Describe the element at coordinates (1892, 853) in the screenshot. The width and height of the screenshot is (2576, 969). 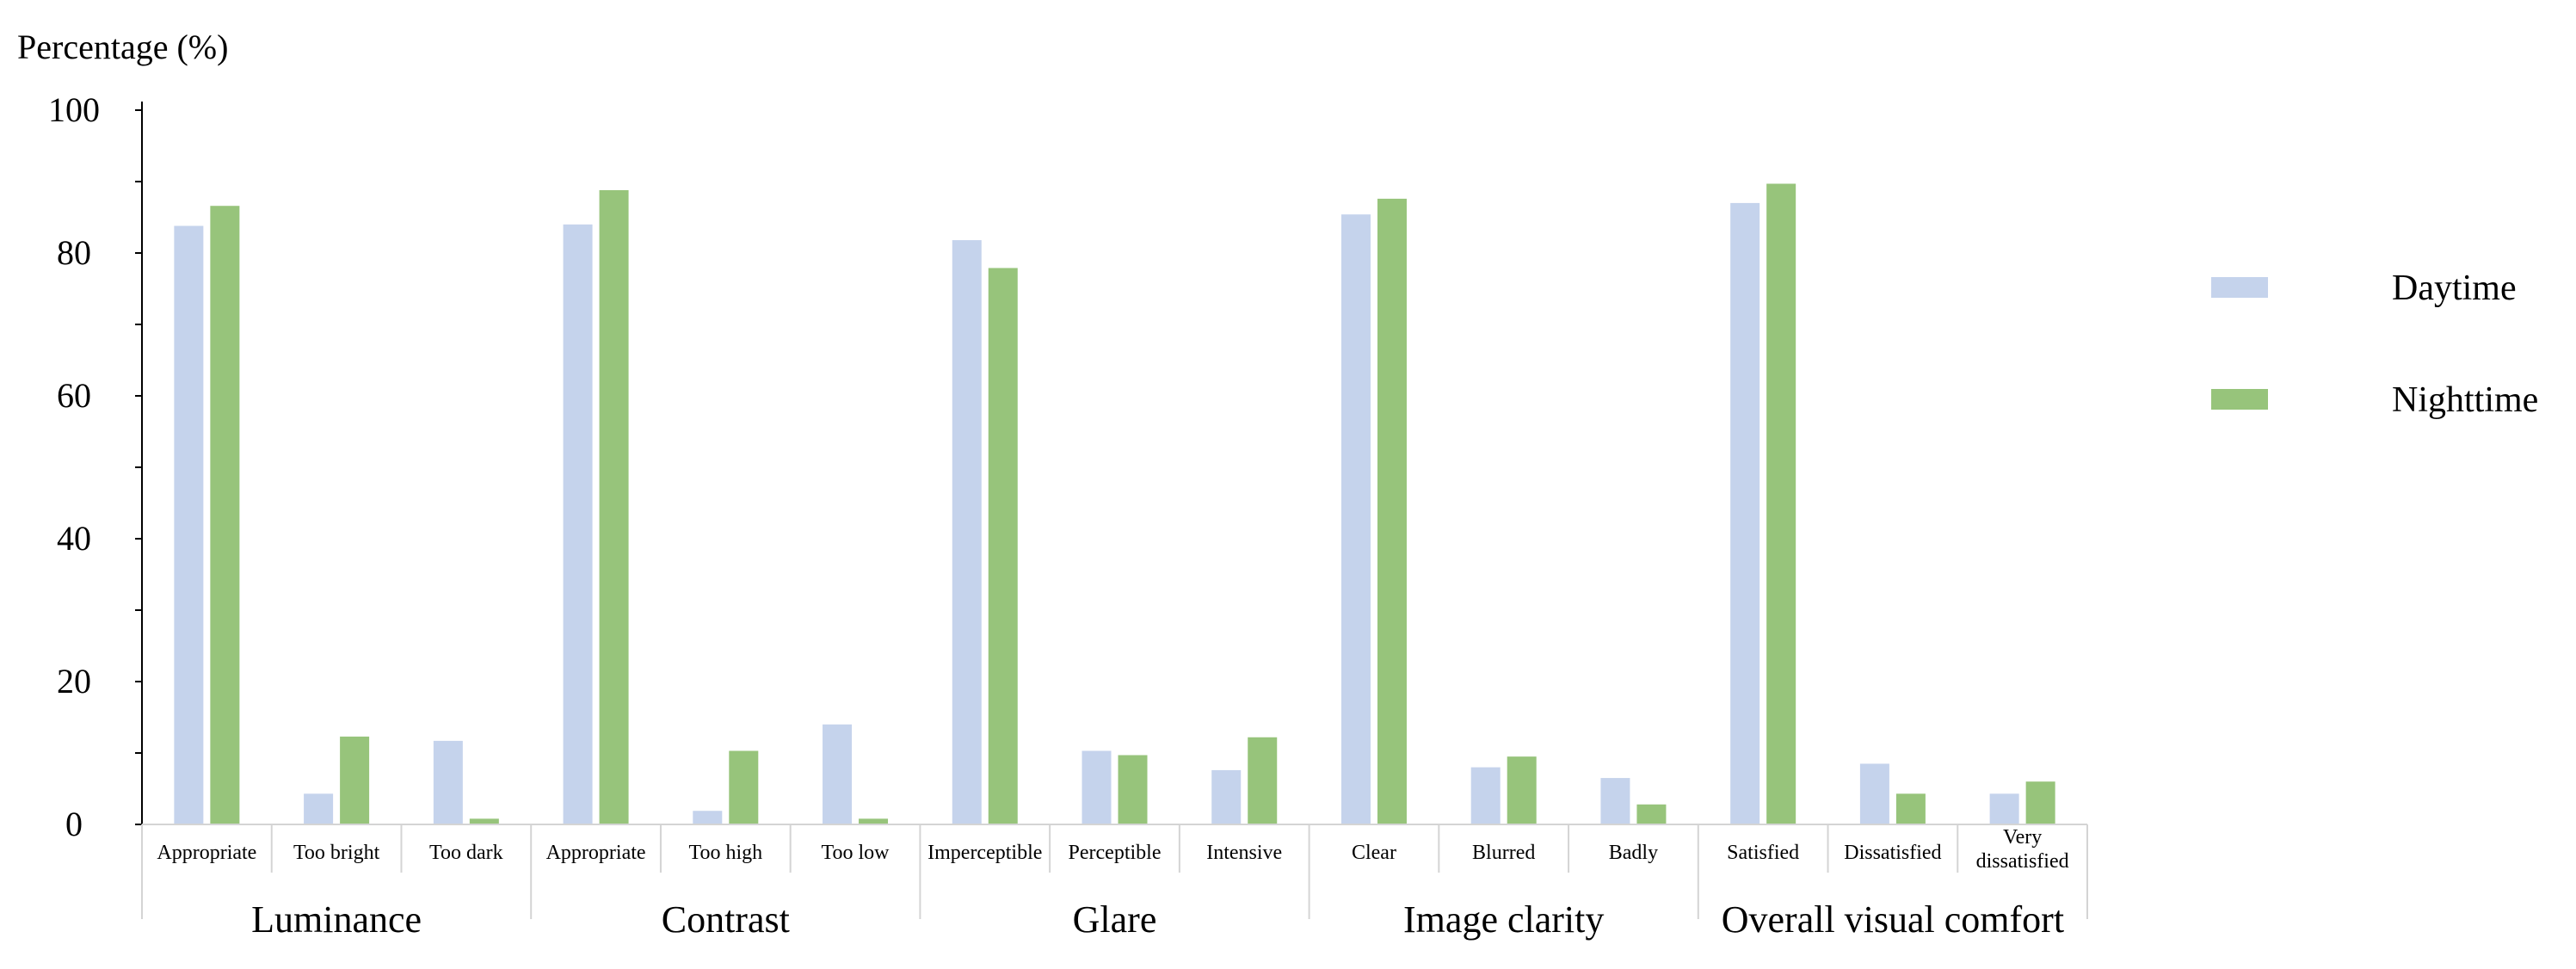
I see `category-label: Dissatisfied` at that location.